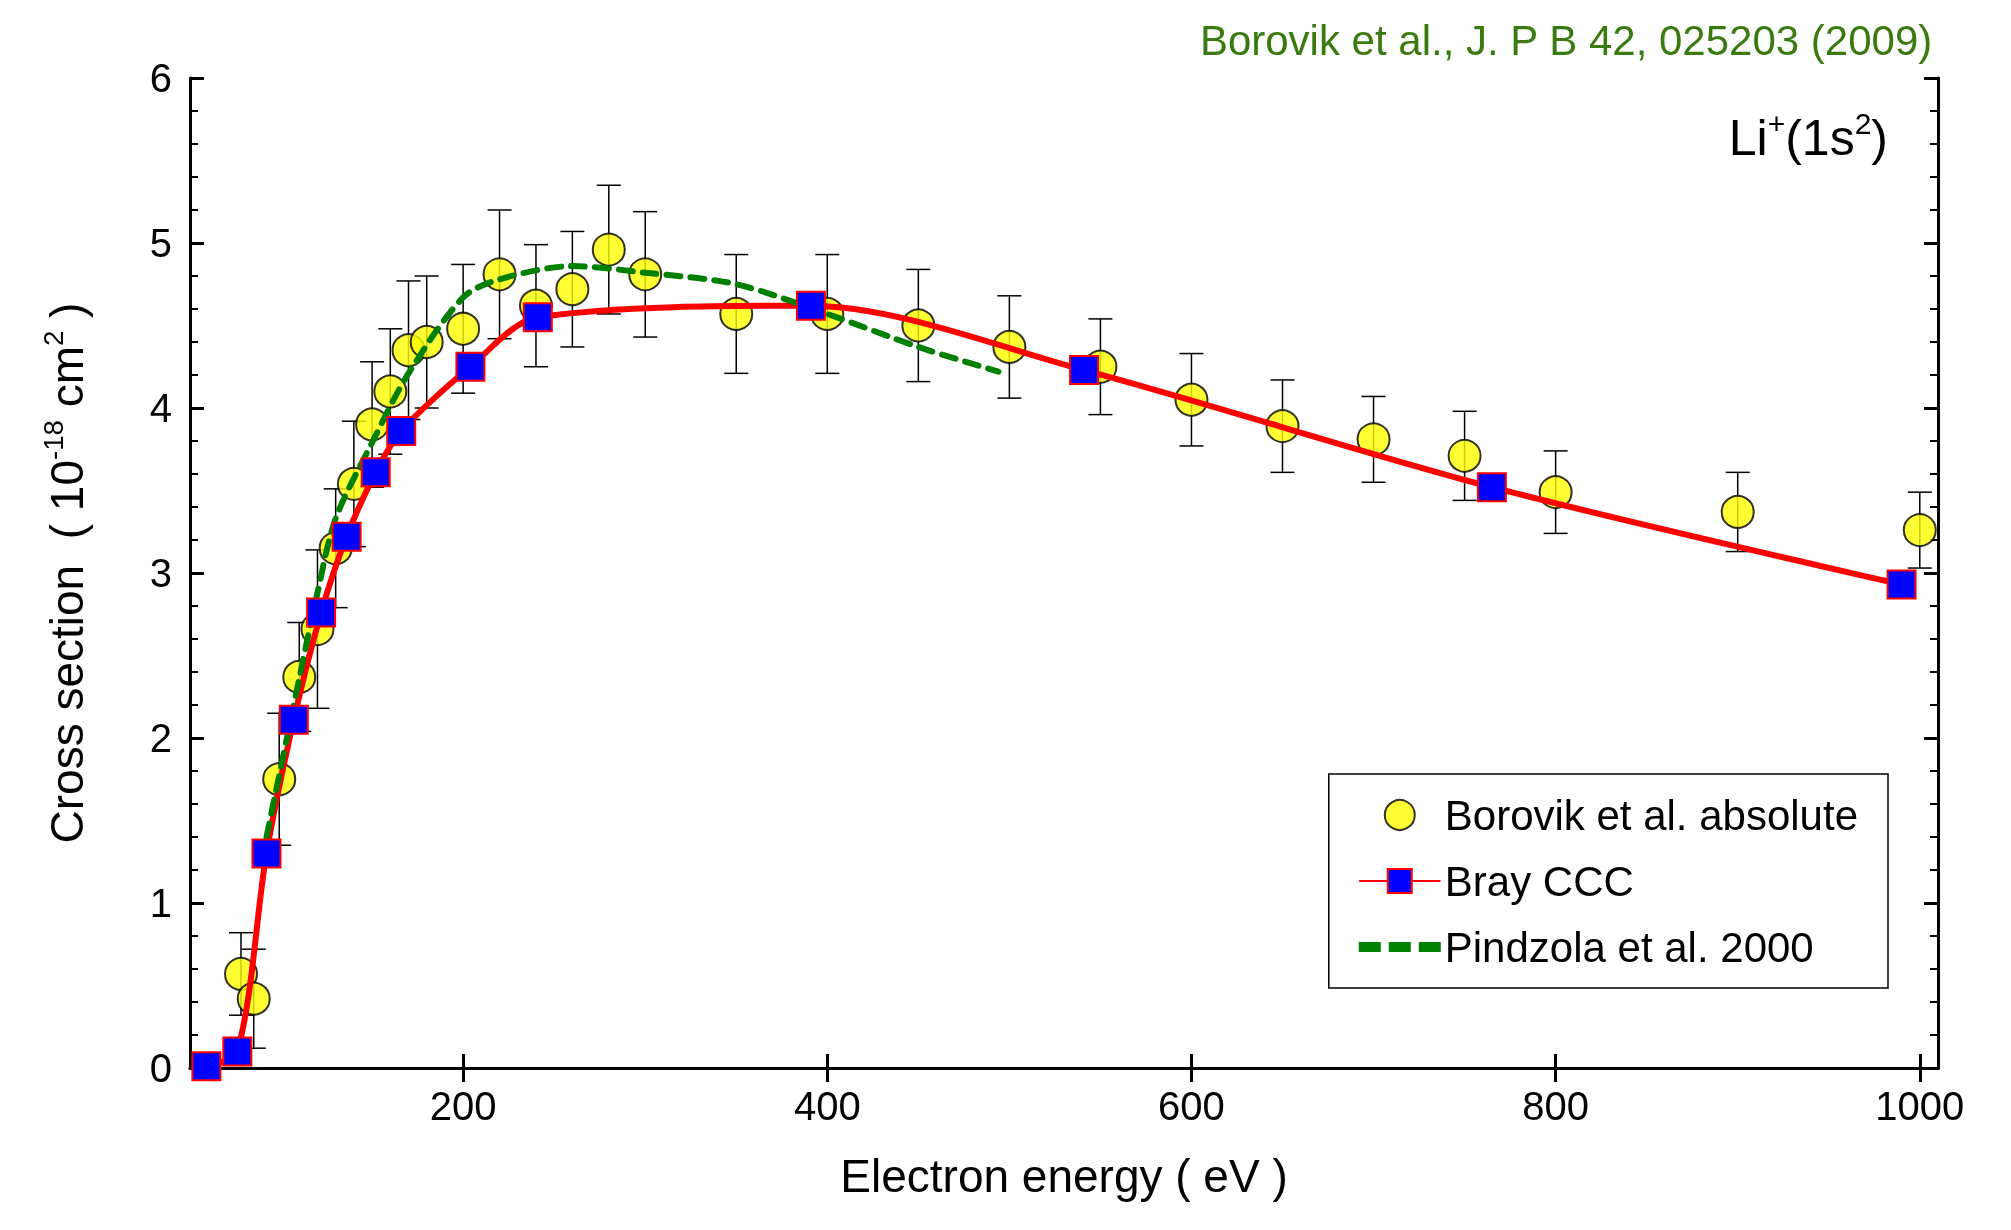 The height and width of the screenshot is (1230, 2011). What do you see at coordinates (1555, 1106) in the screenshot?
I see `x-tick-label: 800` at bounding box center [1555, 1106].